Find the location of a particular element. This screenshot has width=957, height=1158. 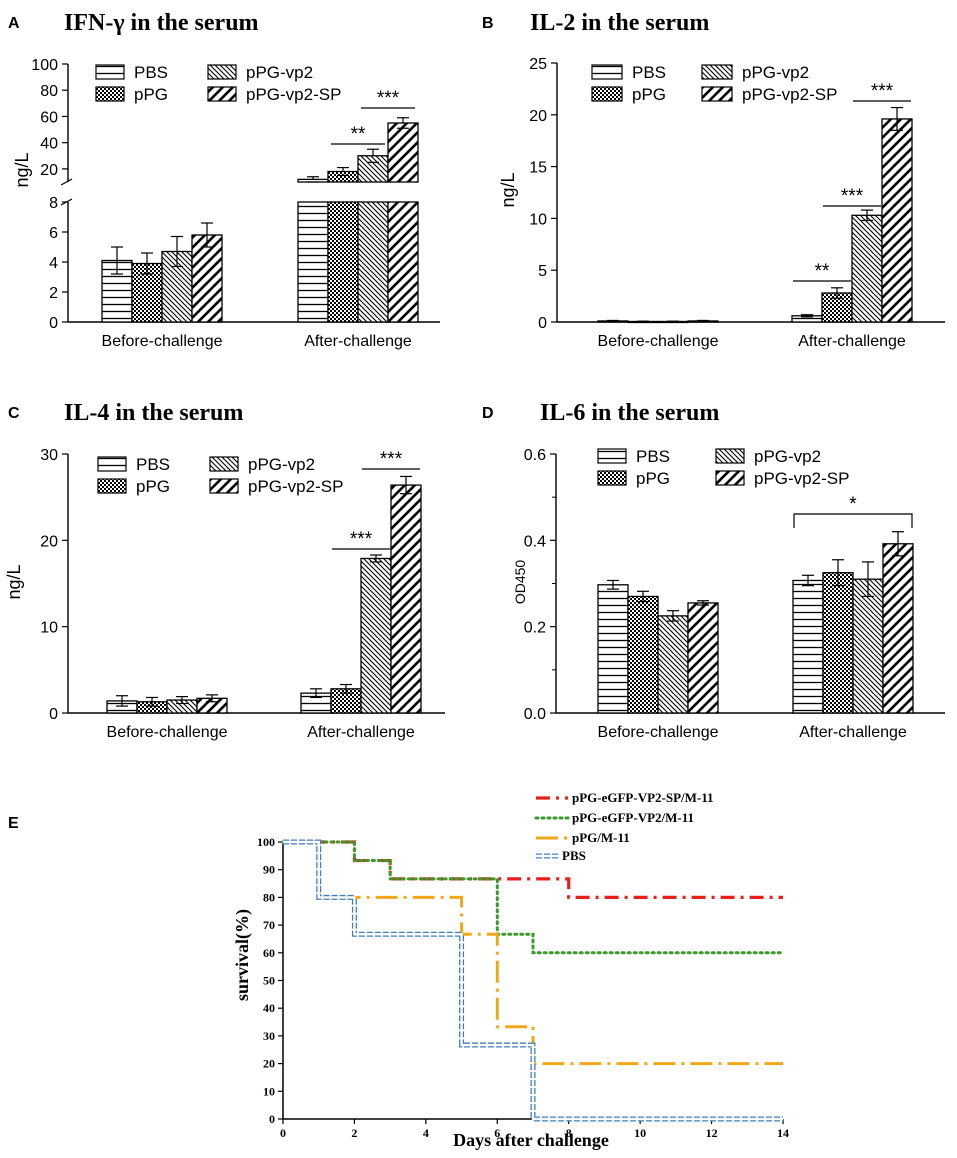

y-tick-label: 70 is located at coordinates (269, 925).